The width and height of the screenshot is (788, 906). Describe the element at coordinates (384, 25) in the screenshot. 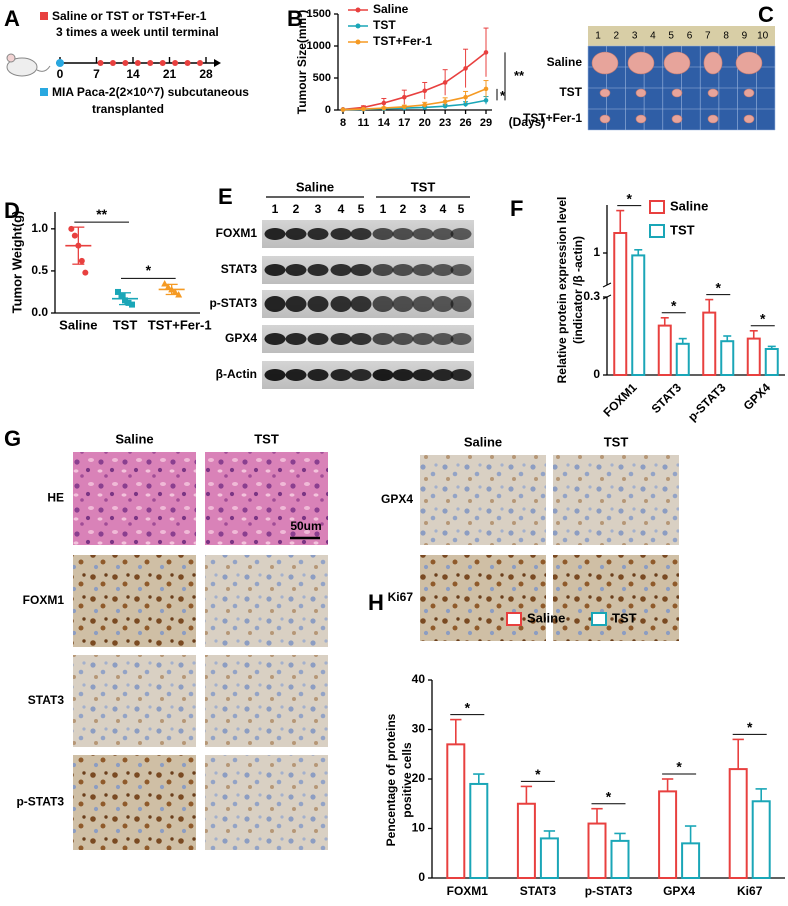

I see `legend-label: TST` at that location.